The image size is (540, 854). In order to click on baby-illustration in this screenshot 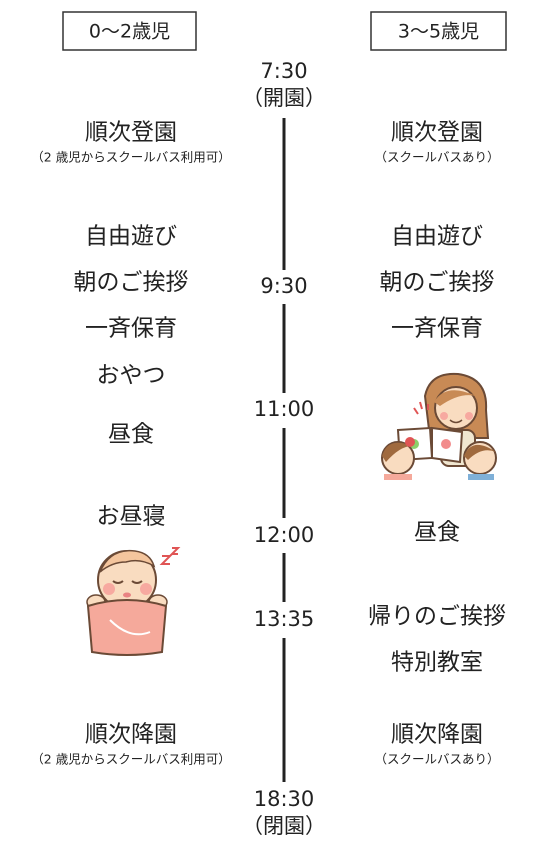, I will do `click(133, 601)`.